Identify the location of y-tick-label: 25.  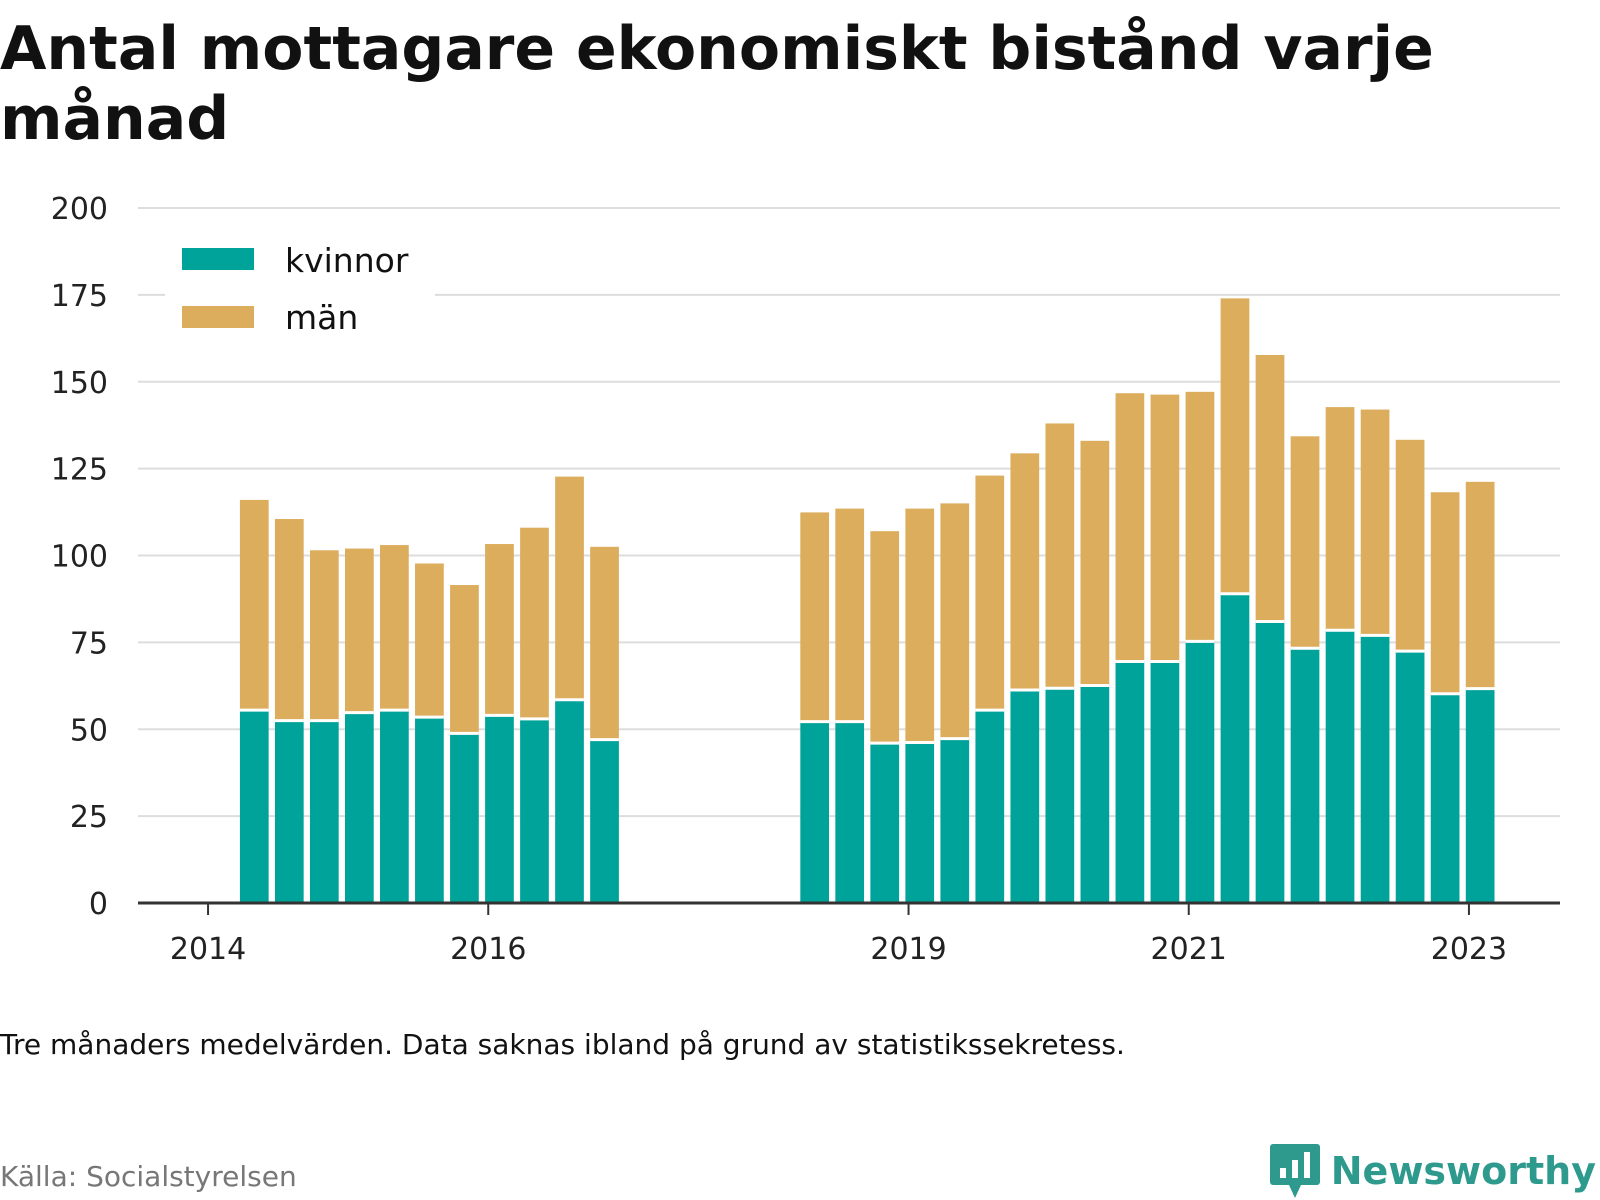
(89, 817).